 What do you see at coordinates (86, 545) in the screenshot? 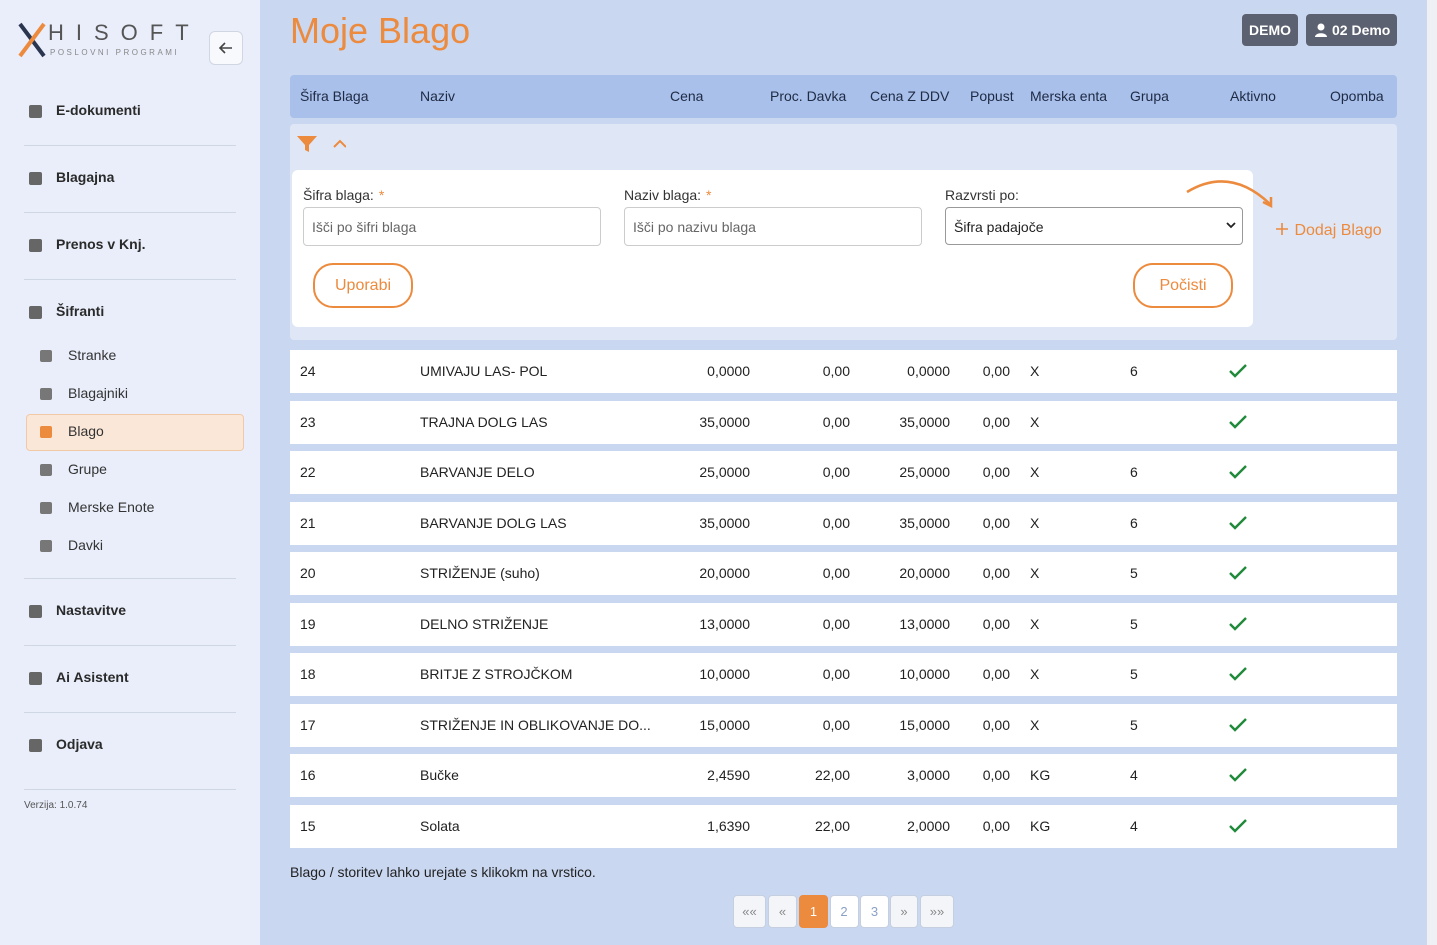
I see `submenu-item: Davki` at bounding box center [86, 545].